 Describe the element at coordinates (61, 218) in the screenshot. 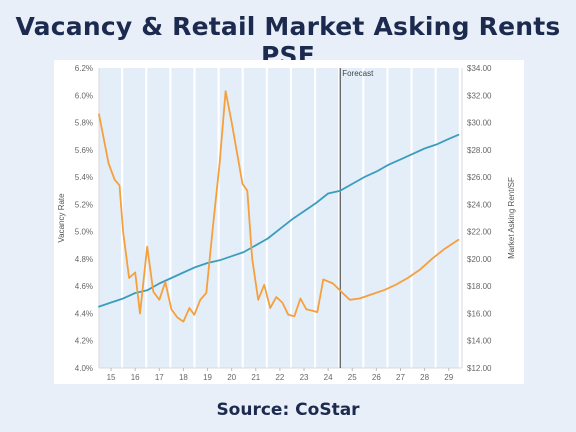

I see `y-left-axis-title: Vacancy Rate` at that location.